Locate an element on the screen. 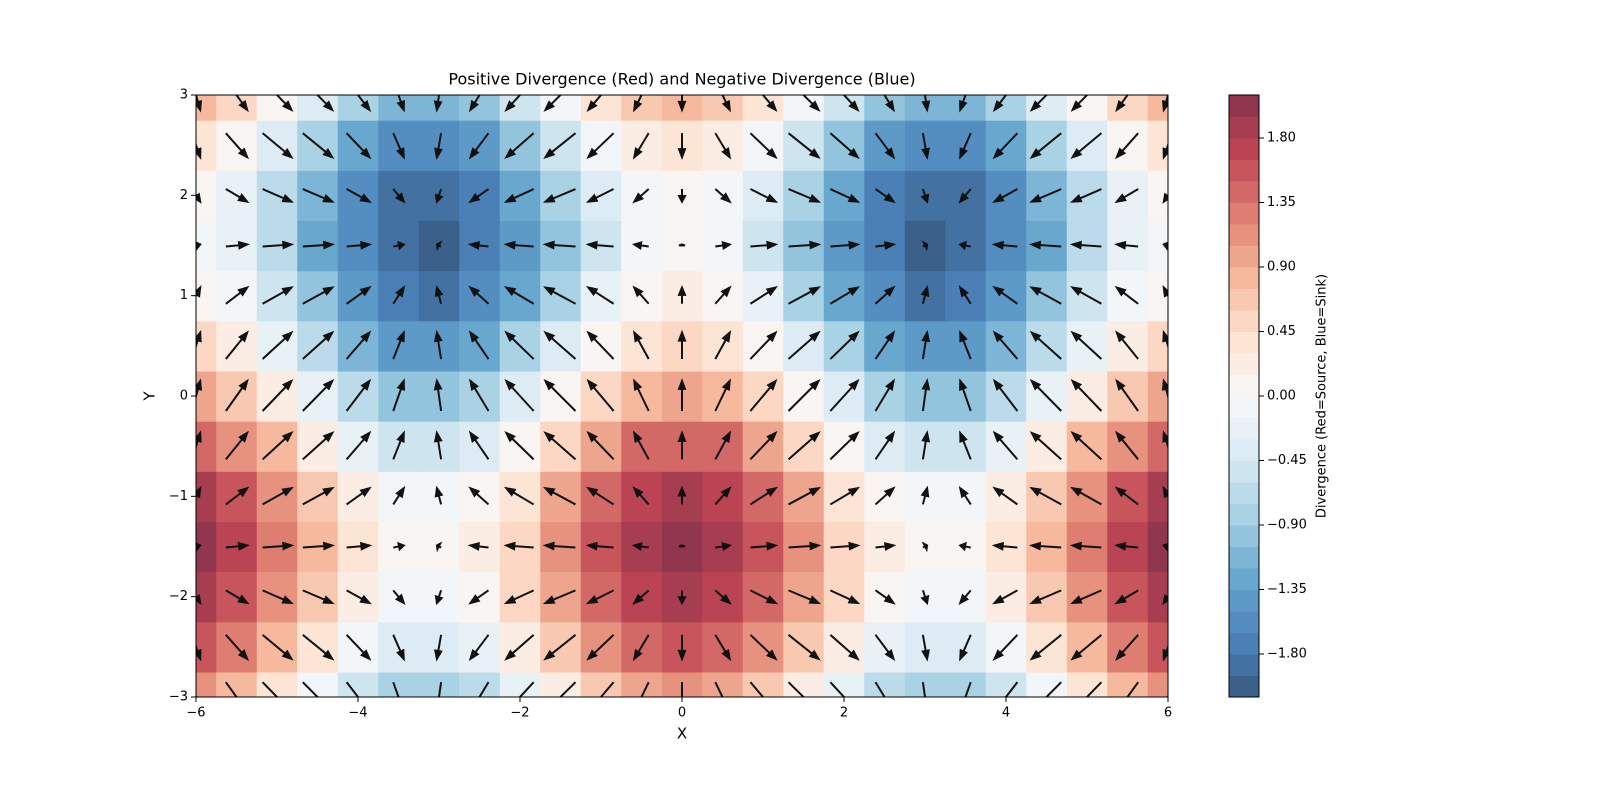 This screenshot has height=800, width=1600. colorbar-tick-label: 0.00 is located at coordinates (1281, 396).